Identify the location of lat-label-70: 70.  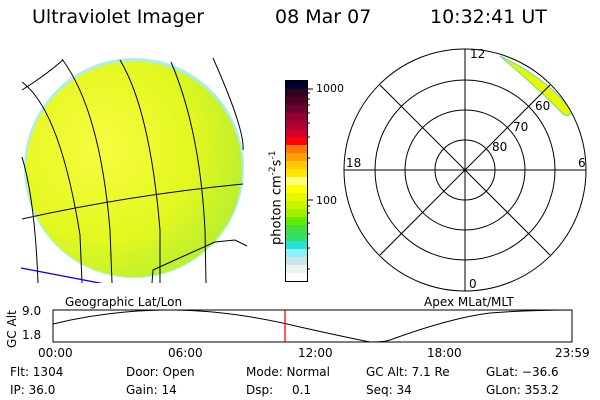
(521, 127).